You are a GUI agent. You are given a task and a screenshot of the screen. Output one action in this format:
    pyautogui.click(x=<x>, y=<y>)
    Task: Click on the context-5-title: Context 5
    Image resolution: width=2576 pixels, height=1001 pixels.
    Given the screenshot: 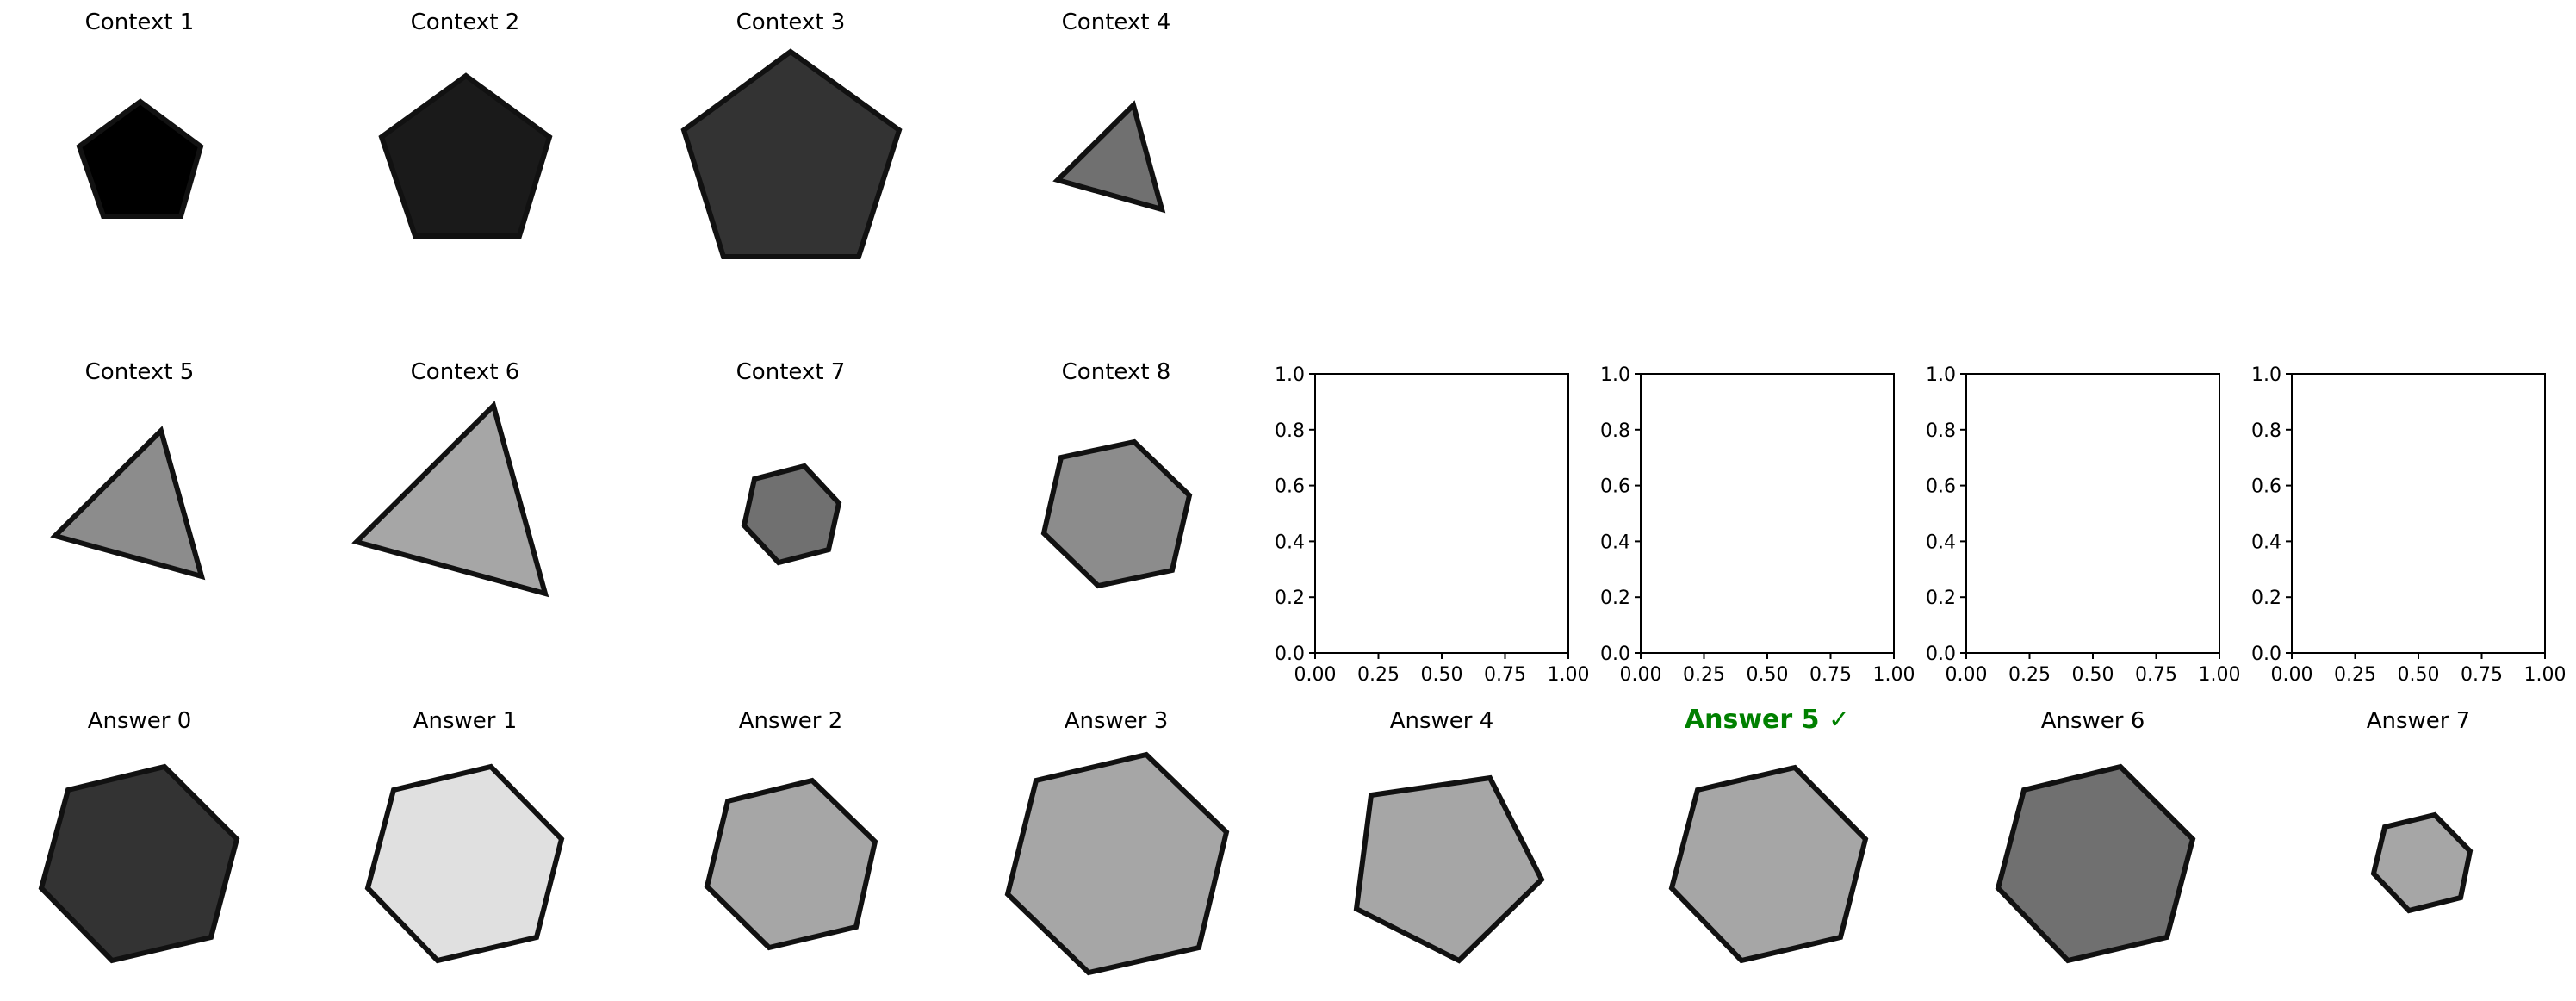 What is the action you would take?
    pyautogui.click(x=140, y=372)
    